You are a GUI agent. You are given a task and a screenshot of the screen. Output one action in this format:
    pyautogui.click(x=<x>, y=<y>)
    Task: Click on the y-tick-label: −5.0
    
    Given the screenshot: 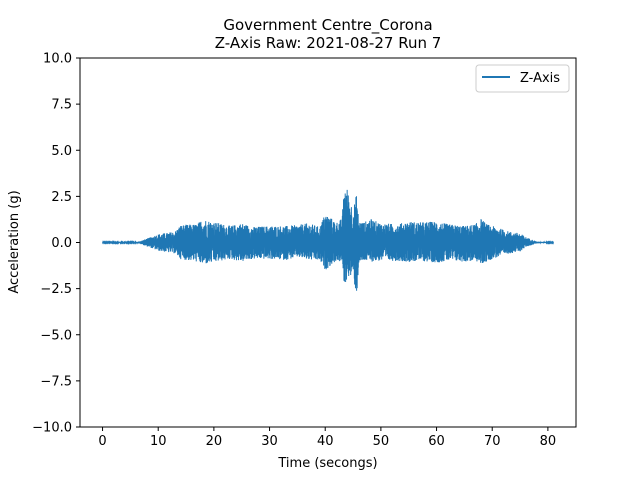 What is the action you would take?
    pyautogui.click(x=56, y=335)
    